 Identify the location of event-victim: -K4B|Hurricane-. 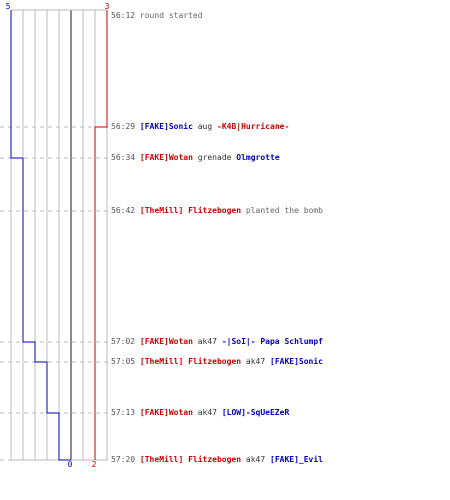
(253, 126).